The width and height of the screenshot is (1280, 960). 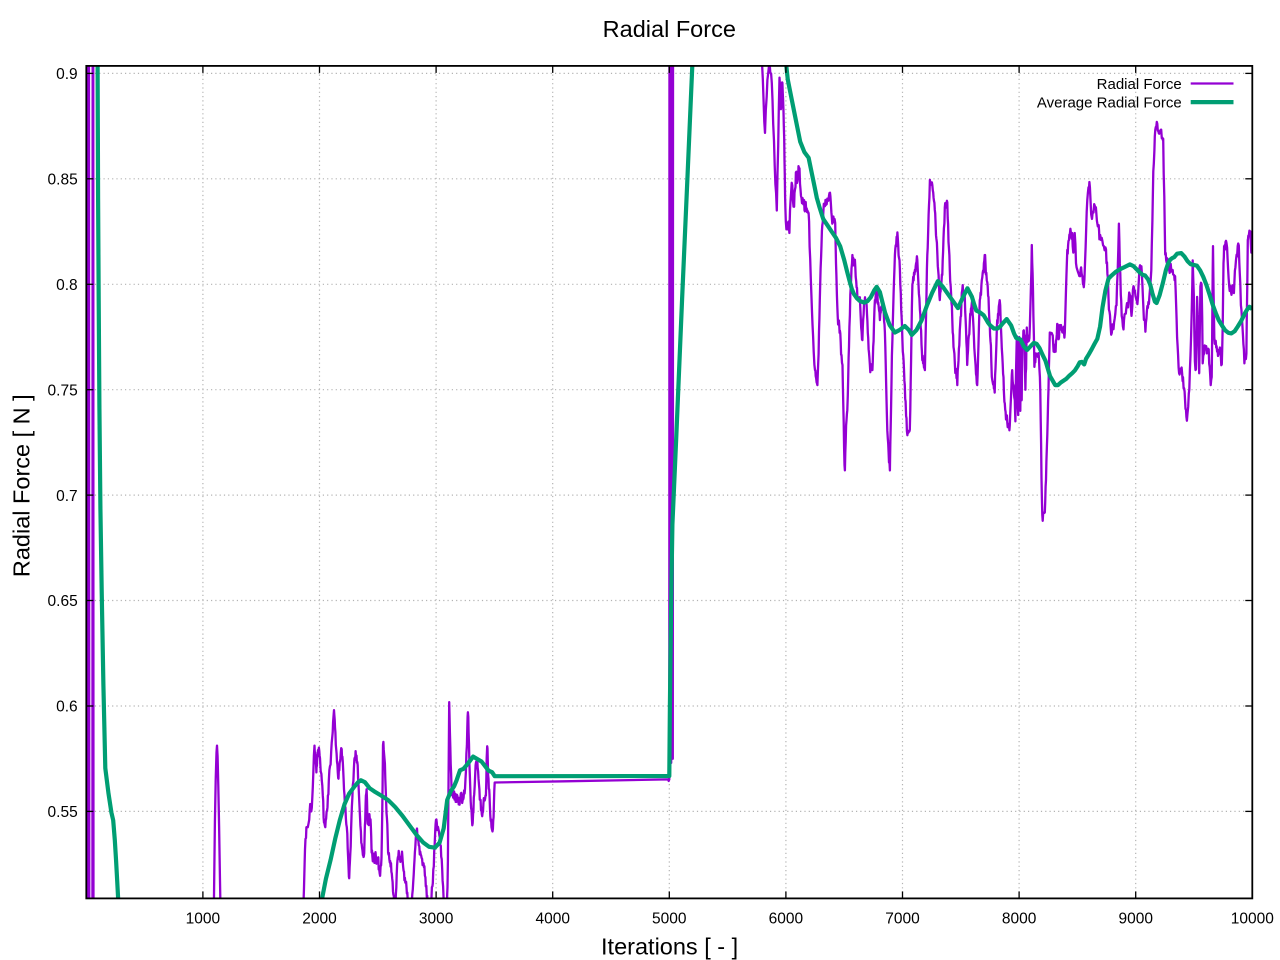 I want to click on svg-text: 0.9, so click(x=67, y=74).